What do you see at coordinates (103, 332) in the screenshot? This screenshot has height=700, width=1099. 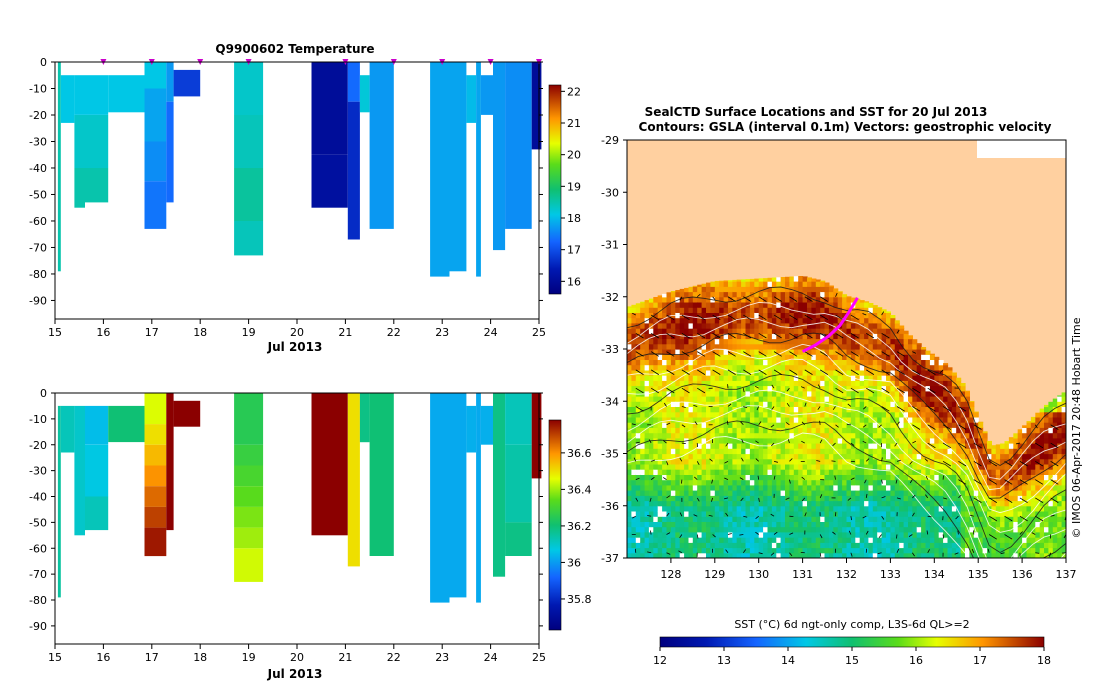 I see `x-tick-label: 16` at bounding box center [103, 332].